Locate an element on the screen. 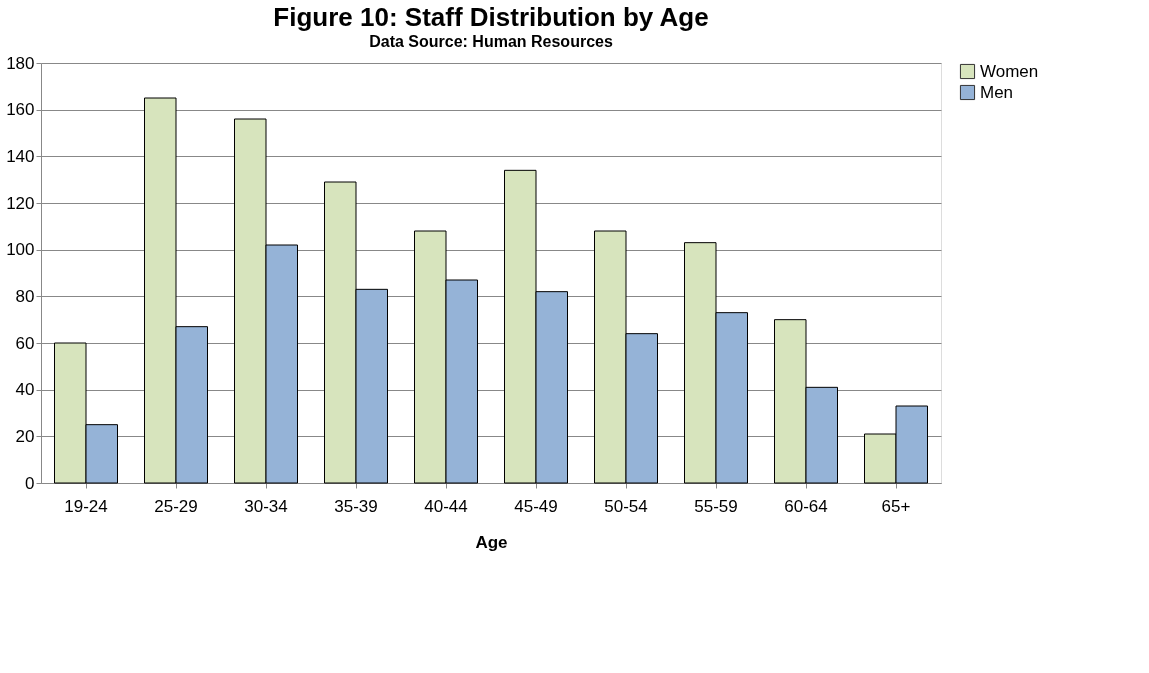 The height and width of the screenshot is (673, 1149). y-tick-label: 140 is located at coordinates (20, 156).